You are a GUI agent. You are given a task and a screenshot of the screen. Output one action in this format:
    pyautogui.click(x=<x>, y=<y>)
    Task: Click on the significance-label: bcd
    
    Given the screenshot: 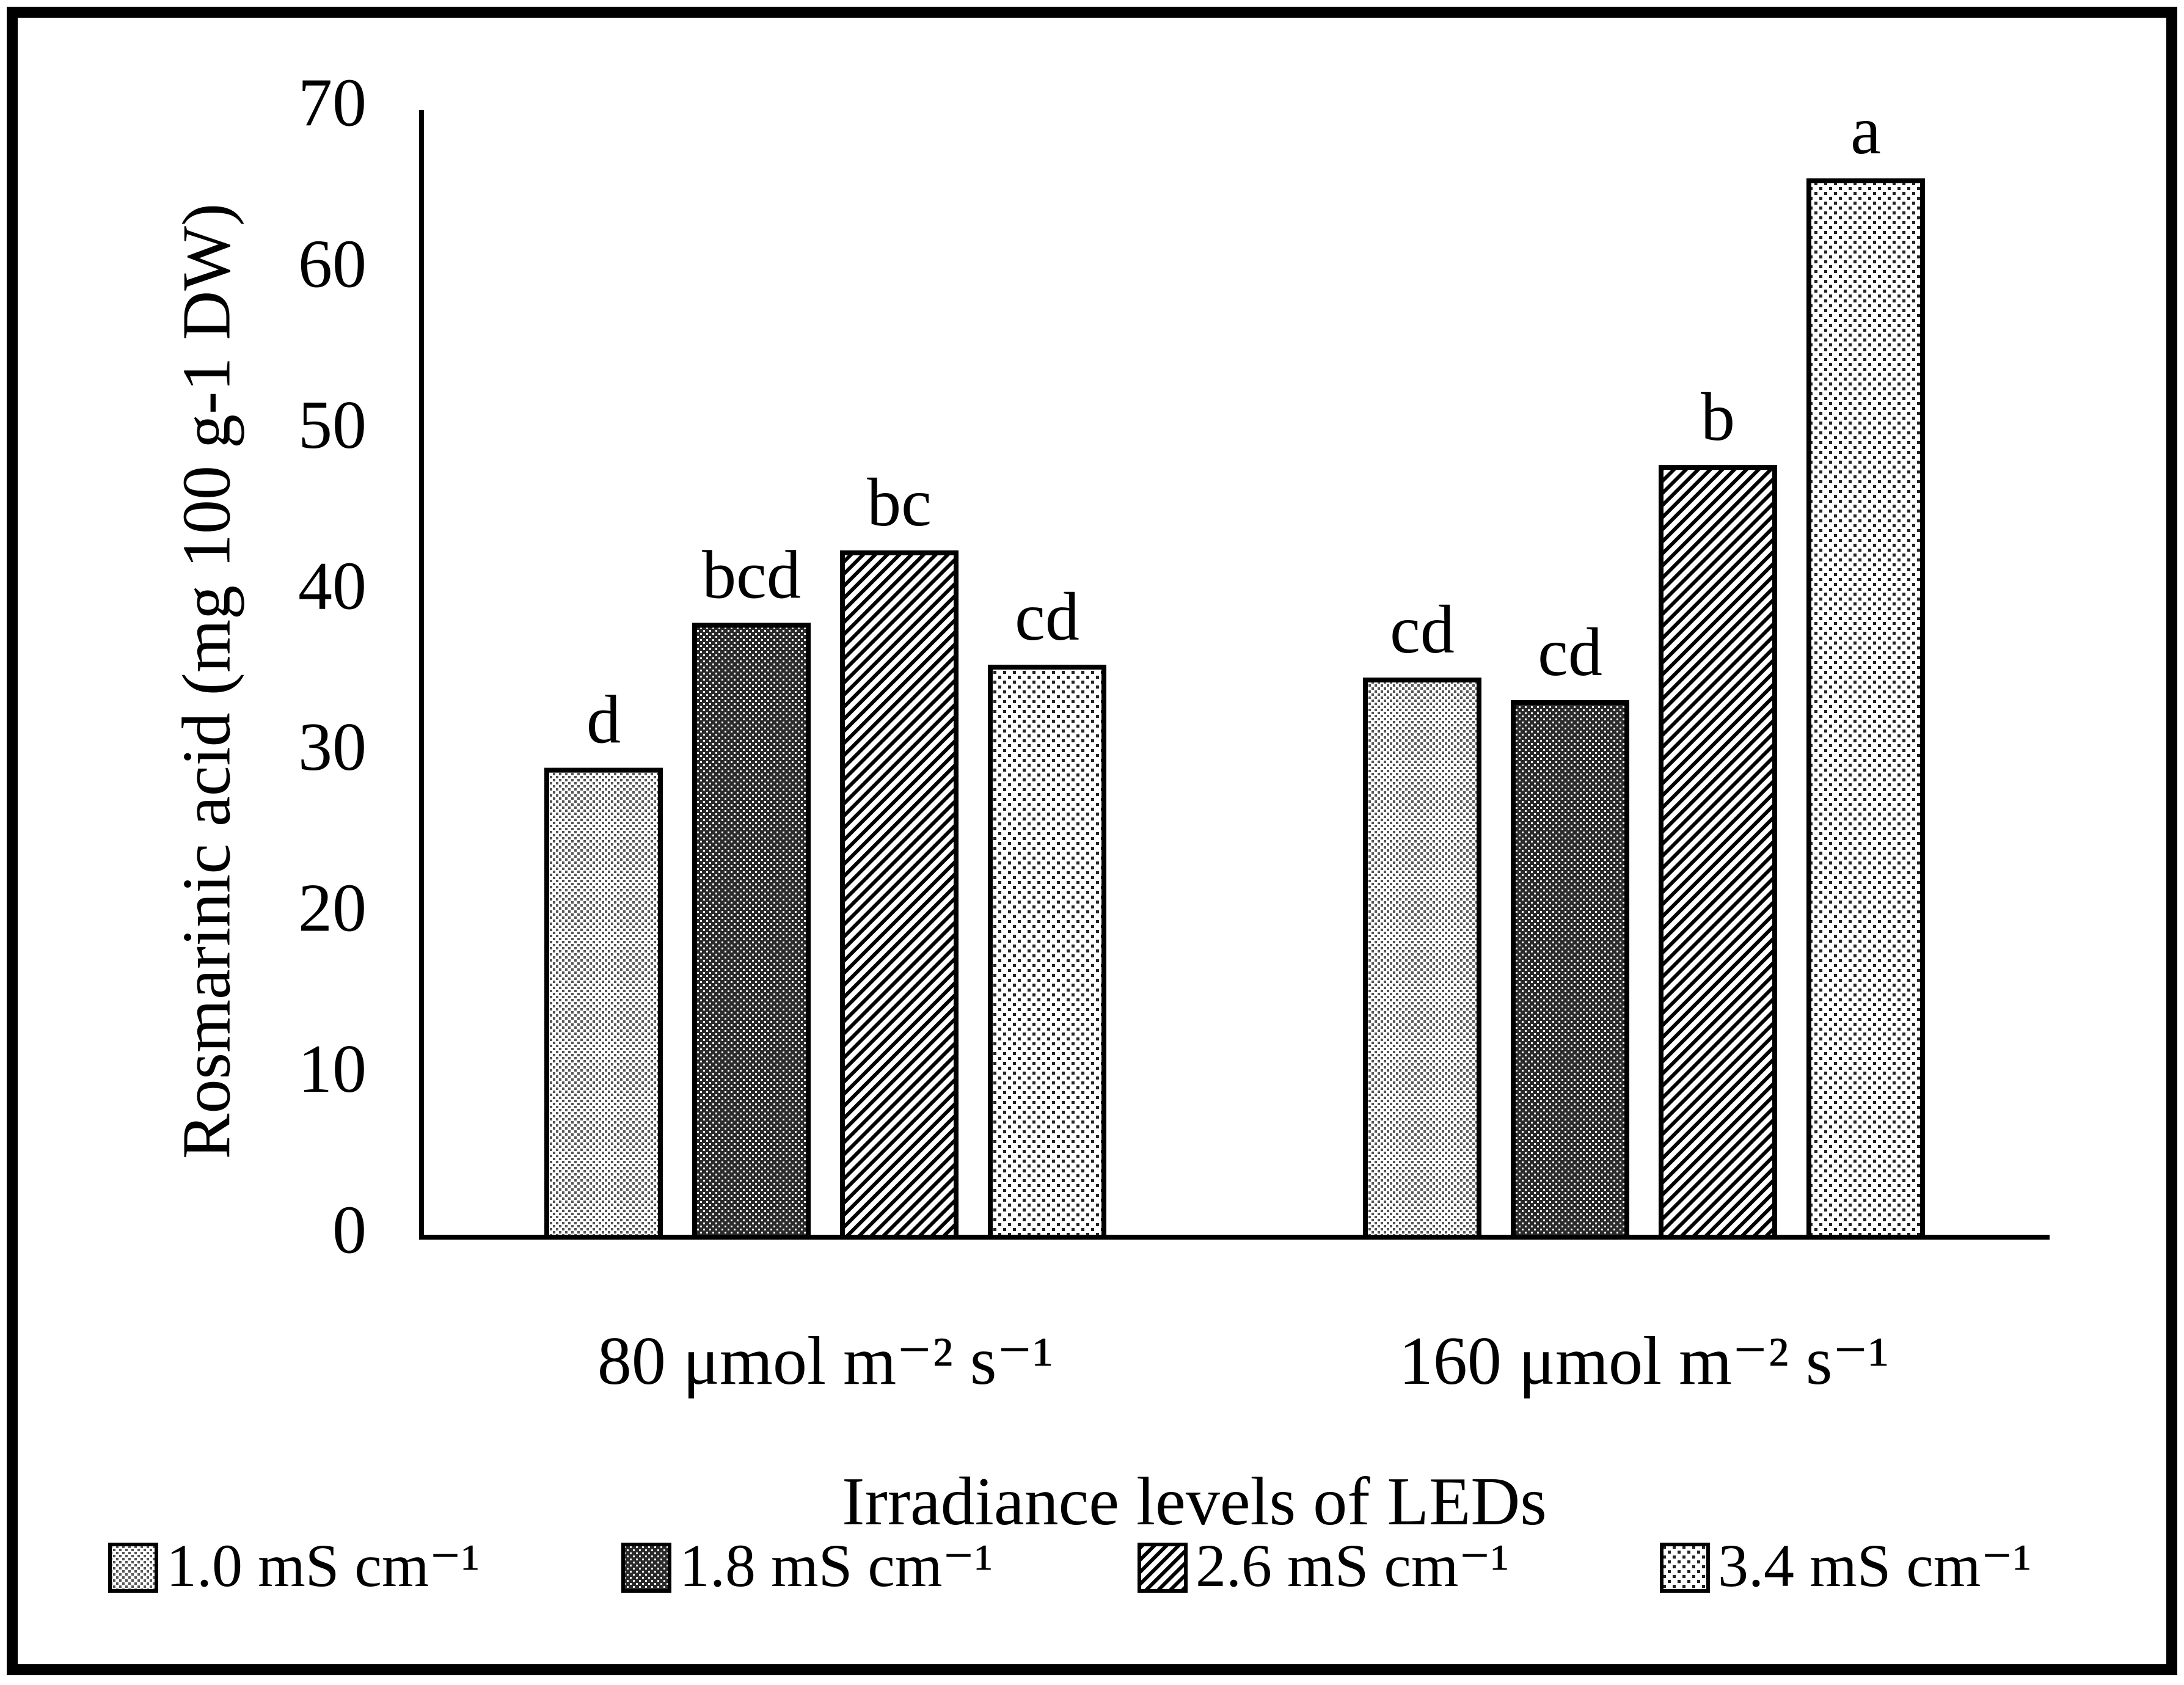 What is the action you would take?
    pyautogui.click(x=751, y=575)
    